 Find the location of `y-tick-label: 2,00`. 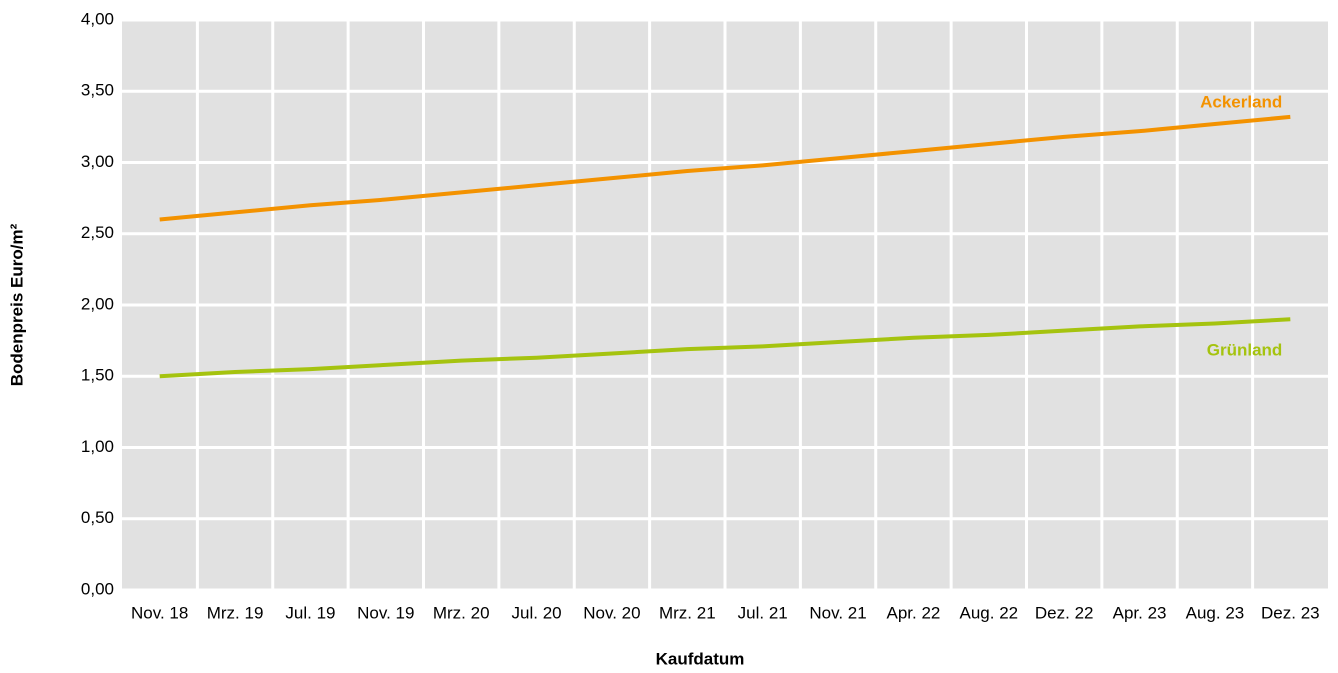

y-tick-label: 2,00 is located at coordinates (97, 303).